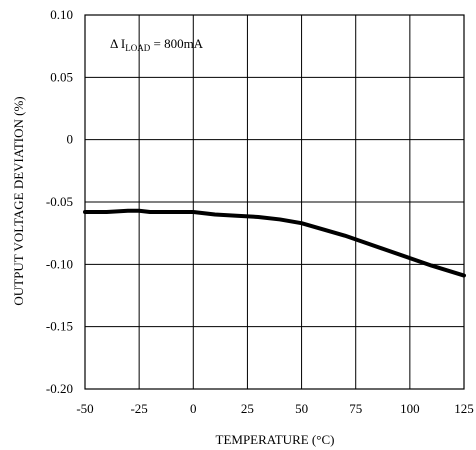  I want to click on annotation-subscript: LOAD, so click(137, 48).